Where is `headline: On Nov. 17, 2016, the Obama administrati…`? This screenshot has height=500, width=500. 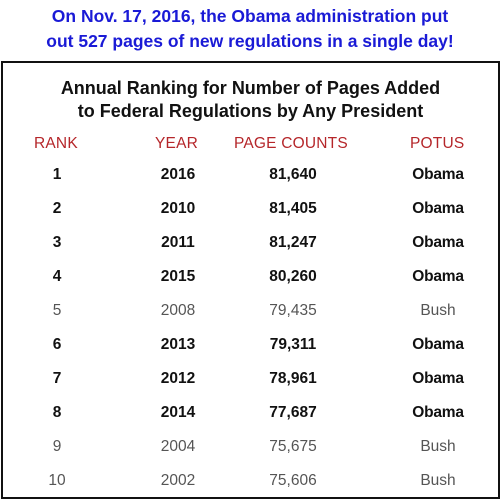
headline: On Nov. 17, 2016, the Obama administrati… is located at coordinates (250, 29).